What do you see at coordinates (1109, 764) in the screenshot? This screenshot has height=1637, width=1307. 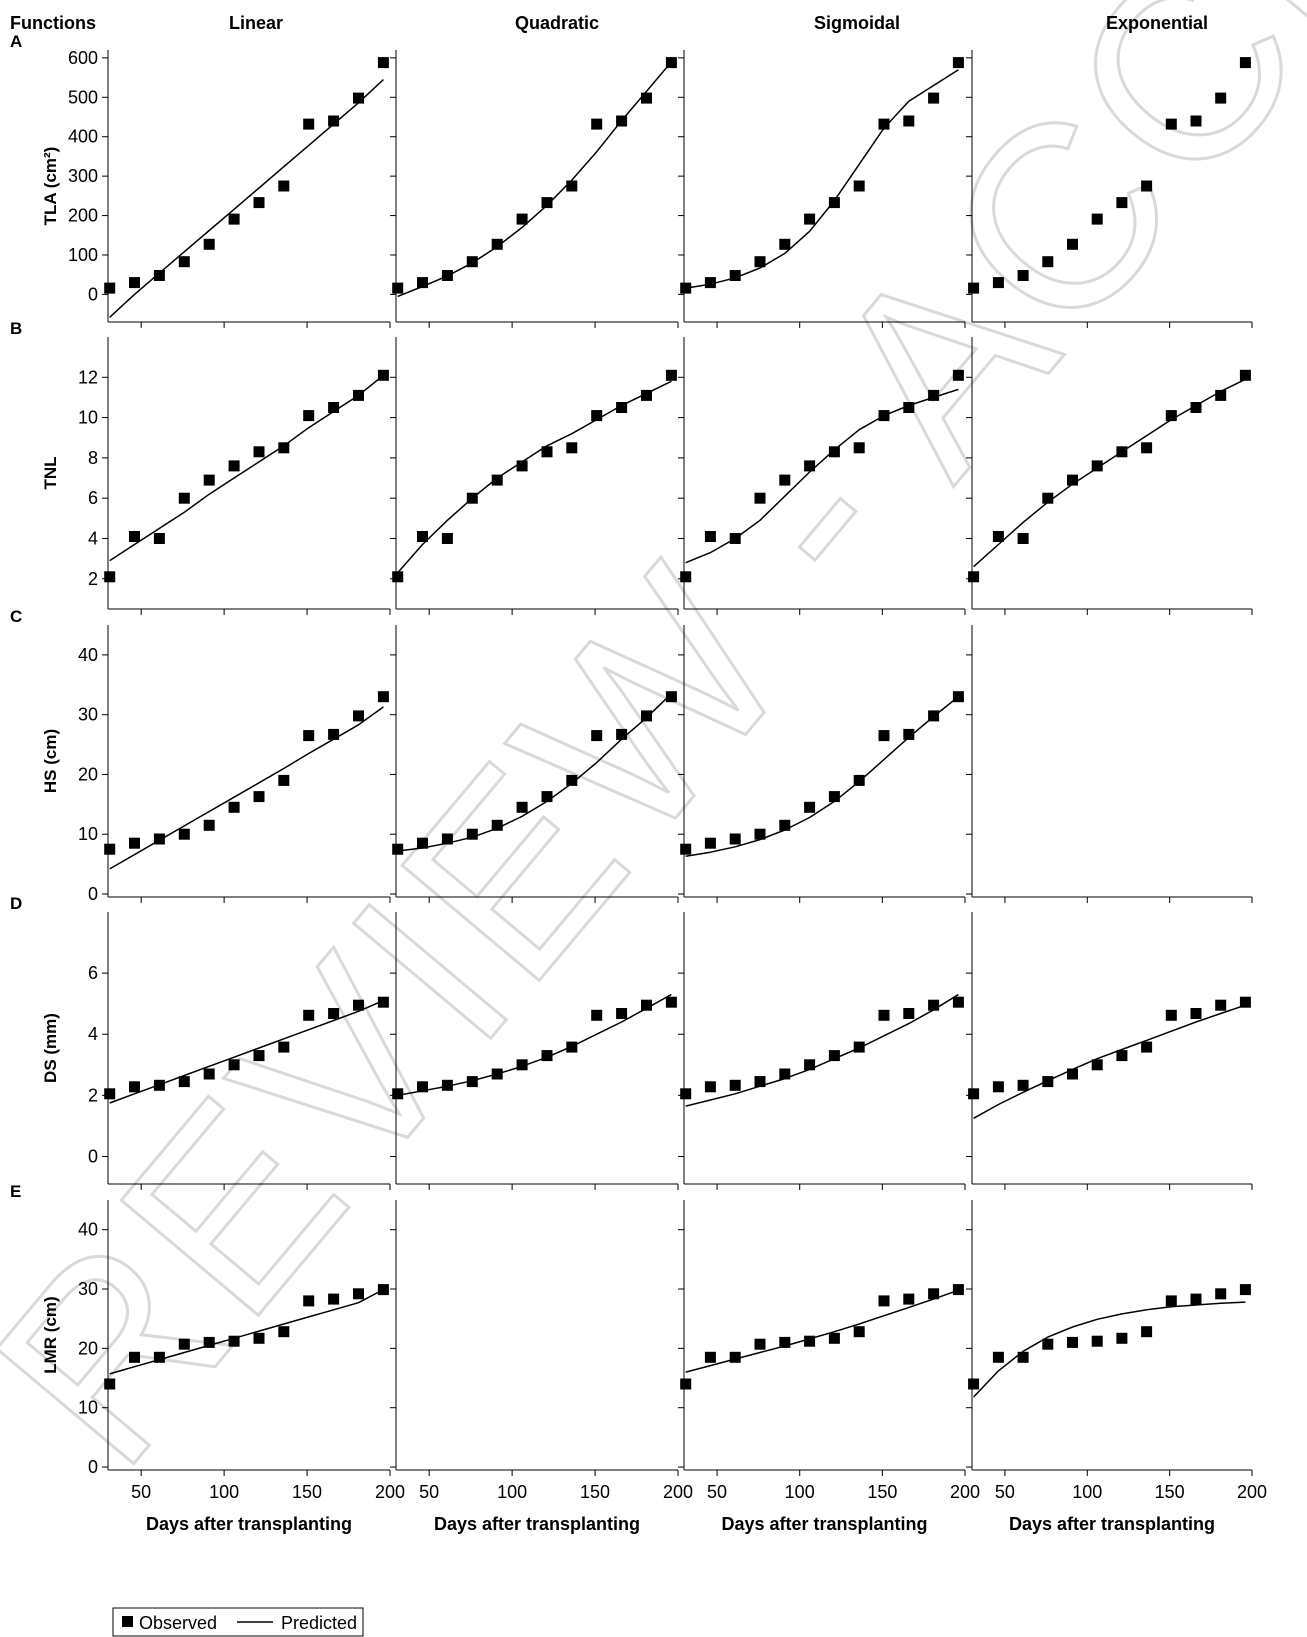 I see `panel-c-exponential` at bounding box center [1109, 764].